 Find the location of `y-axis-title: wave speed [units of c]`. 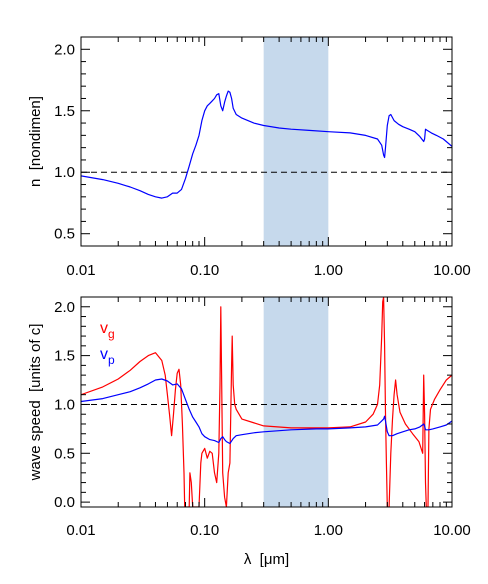

y-axis-title: wave speed [units of c] is located at coordinates (35, 403).